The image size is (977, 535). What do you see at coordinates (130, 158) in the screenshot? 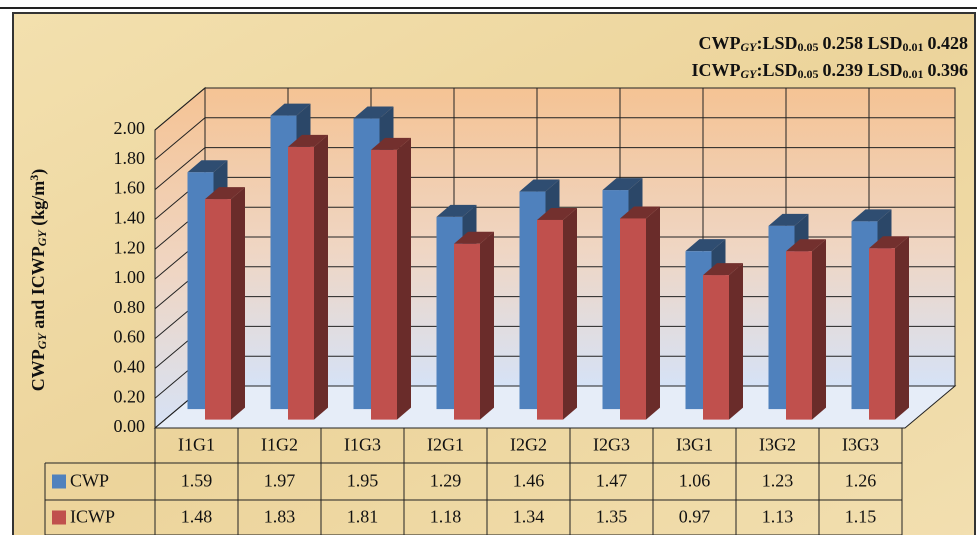
I see `y-tick-label: 1.80` at bounding box center [130, 158].